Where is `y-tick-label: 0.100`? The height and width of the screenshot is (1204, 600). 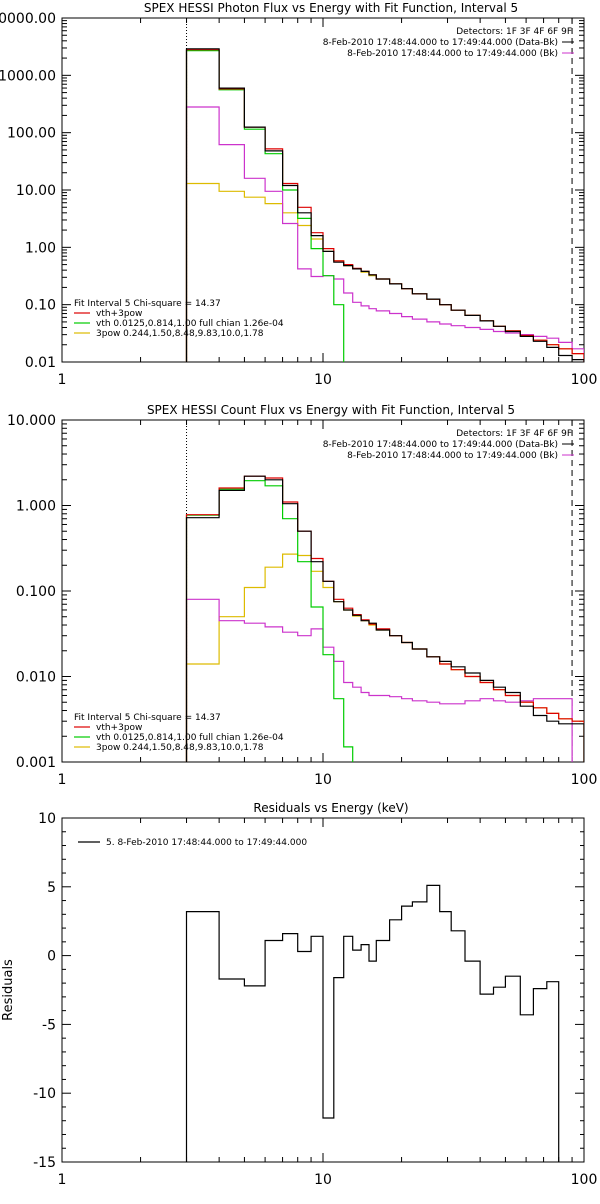 y-tick-label: 0.100 is located at coordinates (36, 592).